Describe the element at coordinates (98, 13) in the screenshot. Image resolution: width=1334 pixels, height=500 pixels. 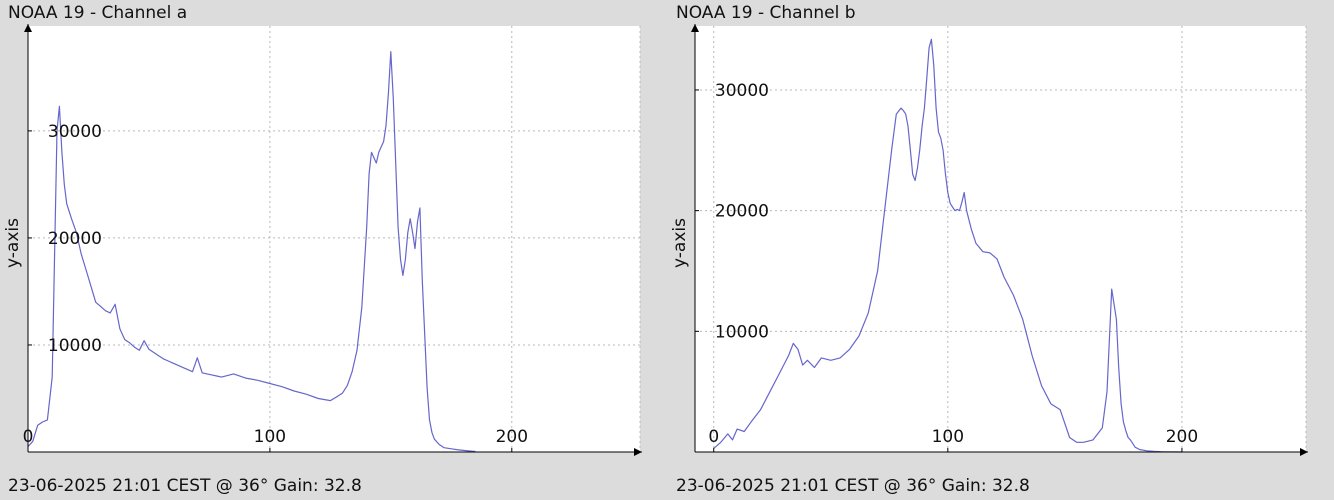
I see `chart-title: NOAA 19 - Channel a` at that location.